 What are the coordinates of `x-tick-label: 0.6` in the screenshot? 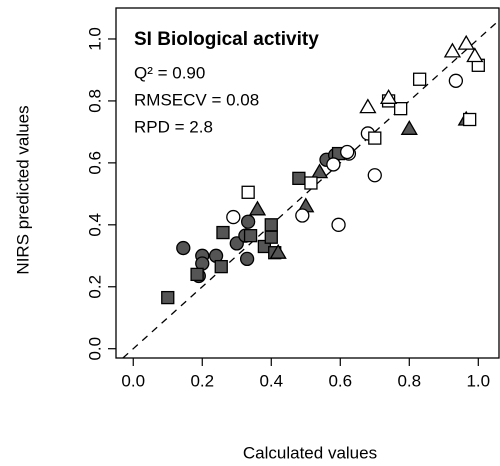 It's located at (340, 380).